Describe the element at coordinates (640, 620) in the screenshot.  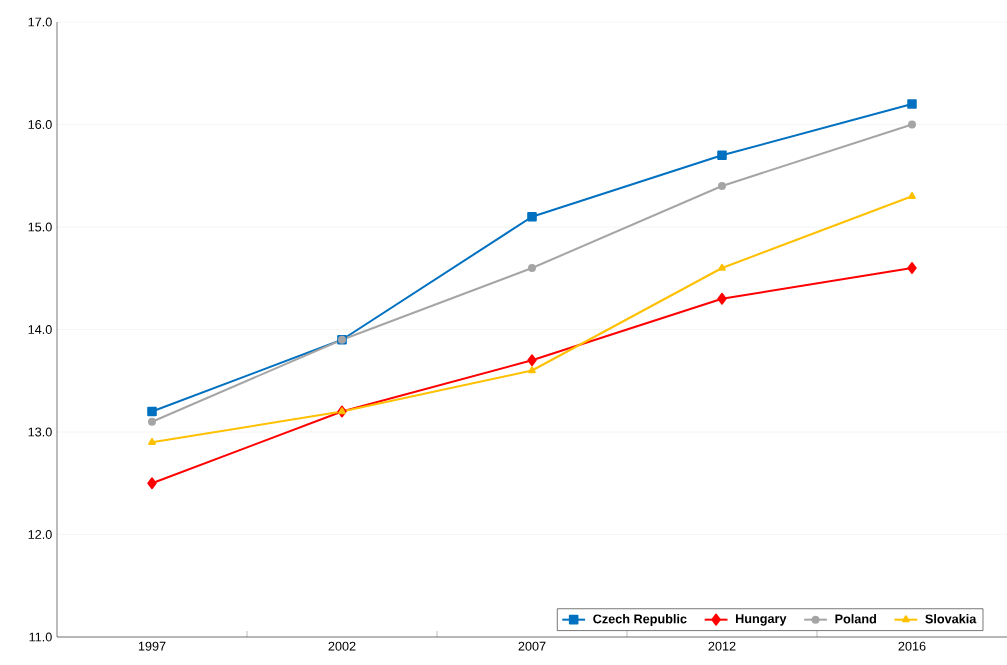
I see `legend-label: Czech Republic` at that location.